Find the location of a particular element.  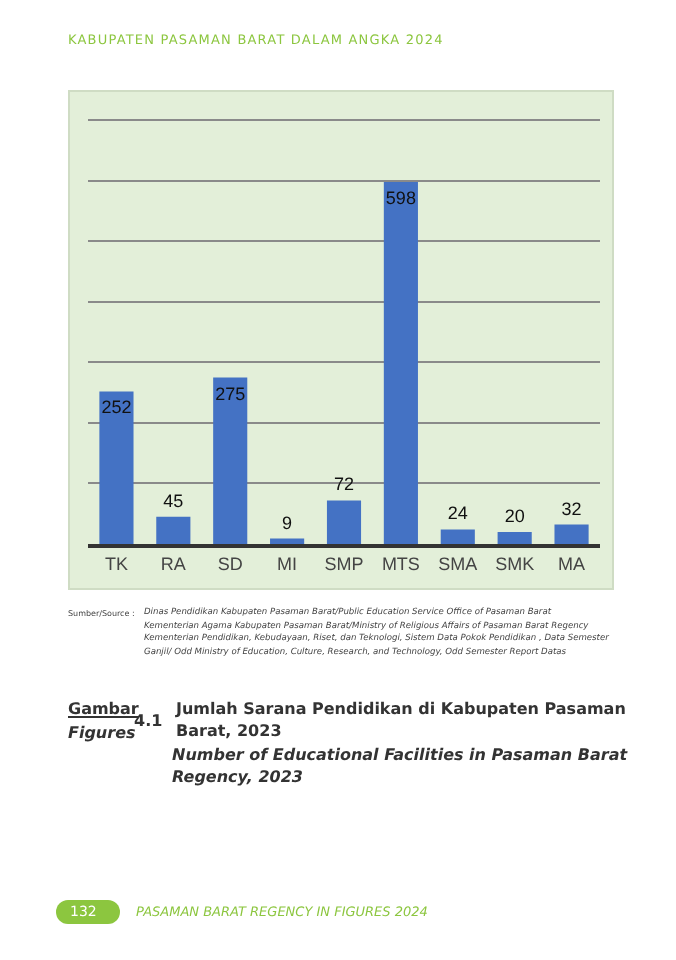

x-tick-label: MTS is located at coordinates (400, 563).